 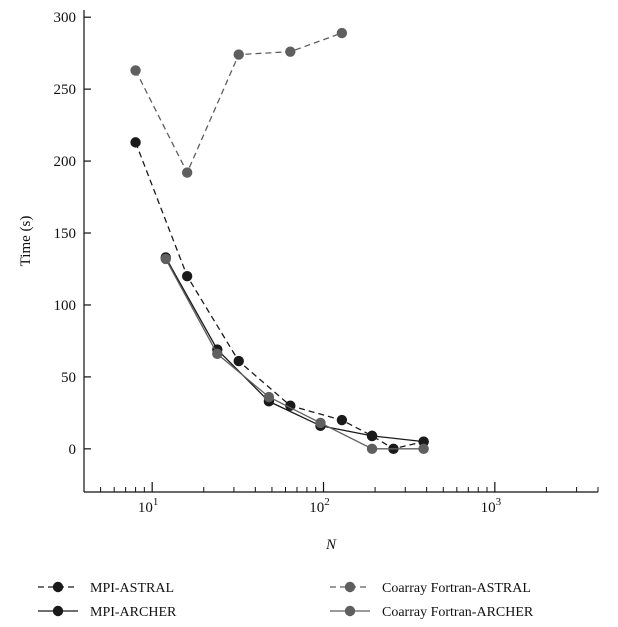 I want to click on y-tick-label: 50, so click(x=68, y=378).